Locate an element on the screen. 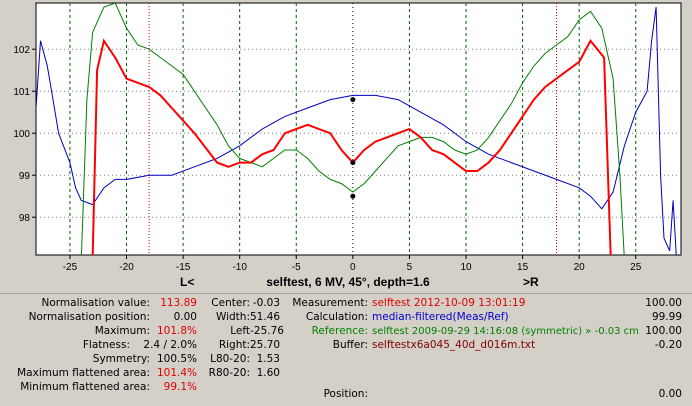 Image resolution: width=692 pixels, height=406 pixels. y-tick-label: 100 is located at coordinates (21, 134).